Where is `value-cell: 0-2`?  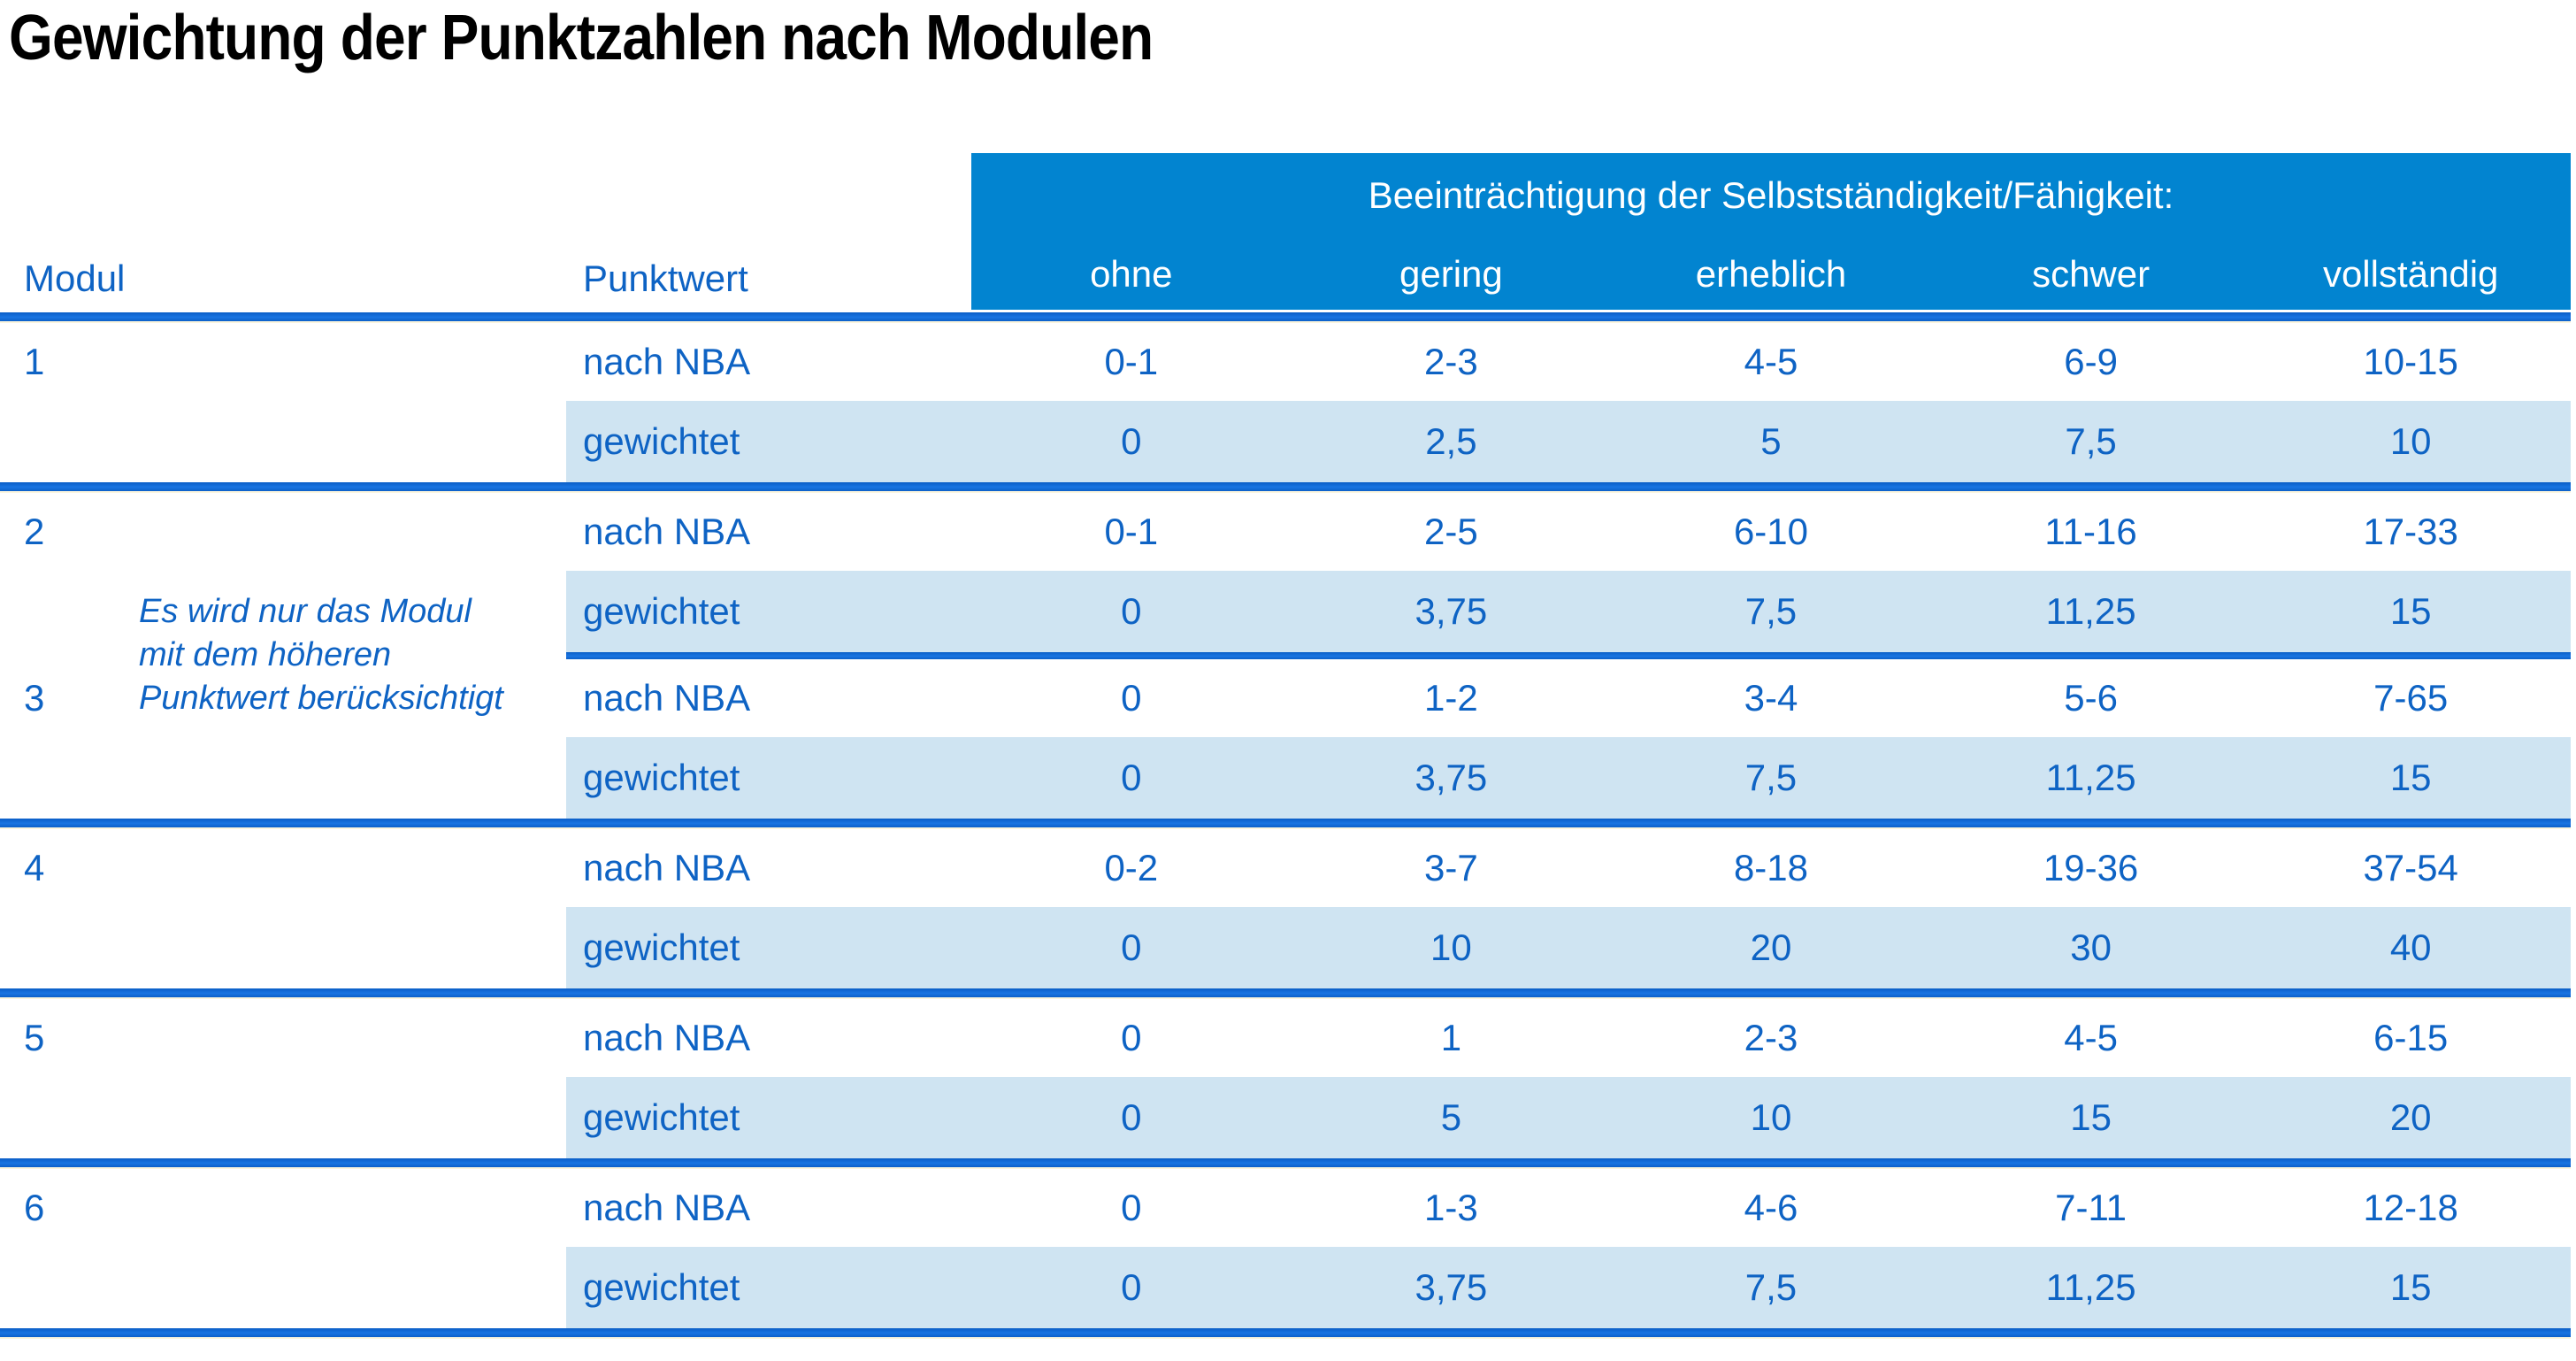
value-cell: 0-2 is located at coordinates (1131, 867).